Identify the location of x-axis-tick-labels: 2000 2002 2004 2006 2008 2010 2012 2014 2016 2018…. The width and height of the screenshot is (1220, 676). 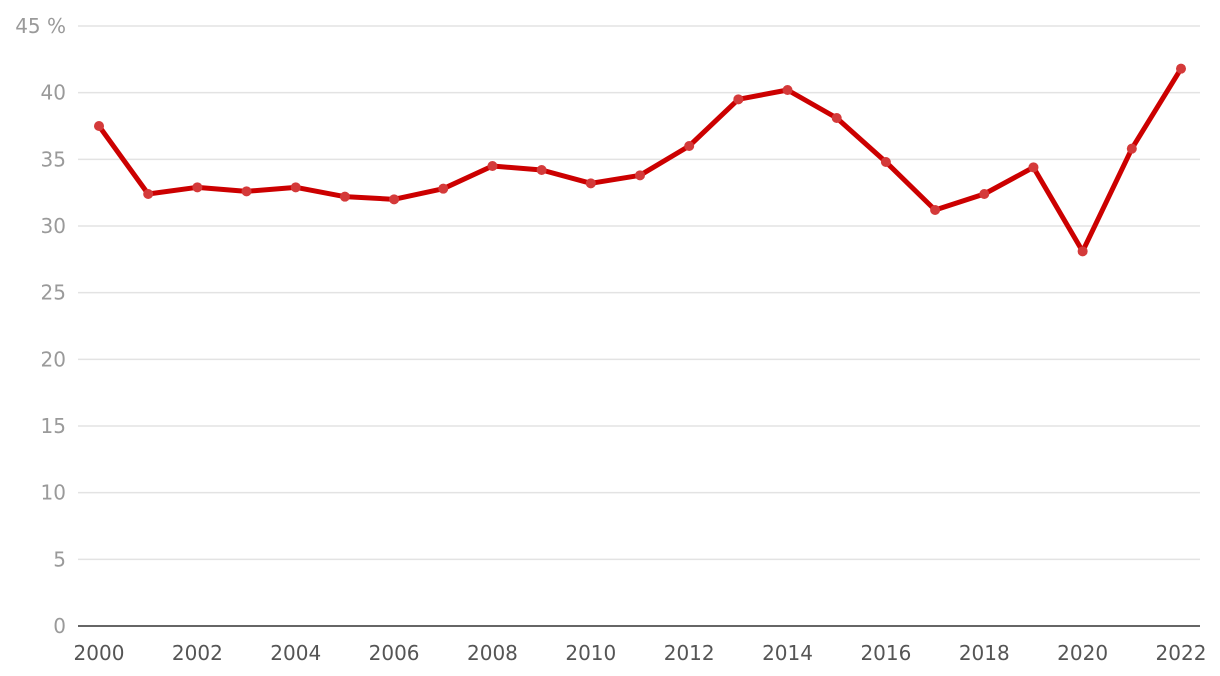
(640, 653).